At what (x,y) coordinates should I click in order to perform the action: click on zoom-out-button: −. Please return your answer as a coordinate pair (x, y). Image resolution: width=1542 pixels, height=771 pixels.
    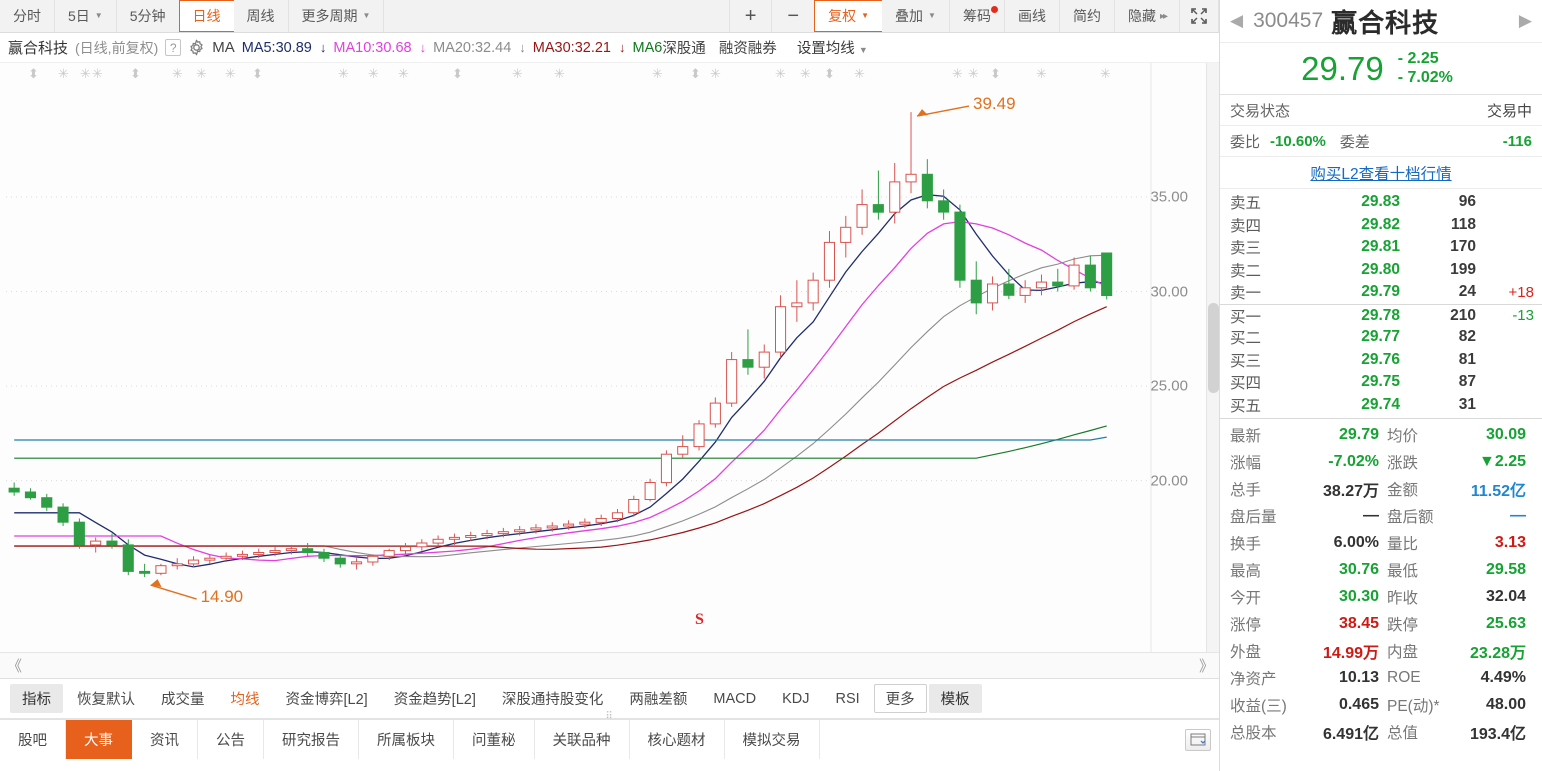
    Looking at the image, I should click on (794, 16).